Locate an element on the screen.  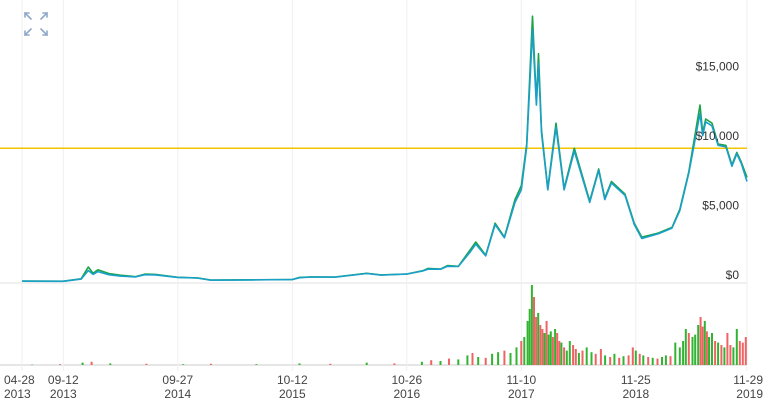
x-tick-year: 2018 is located at coordinates (635, 394).